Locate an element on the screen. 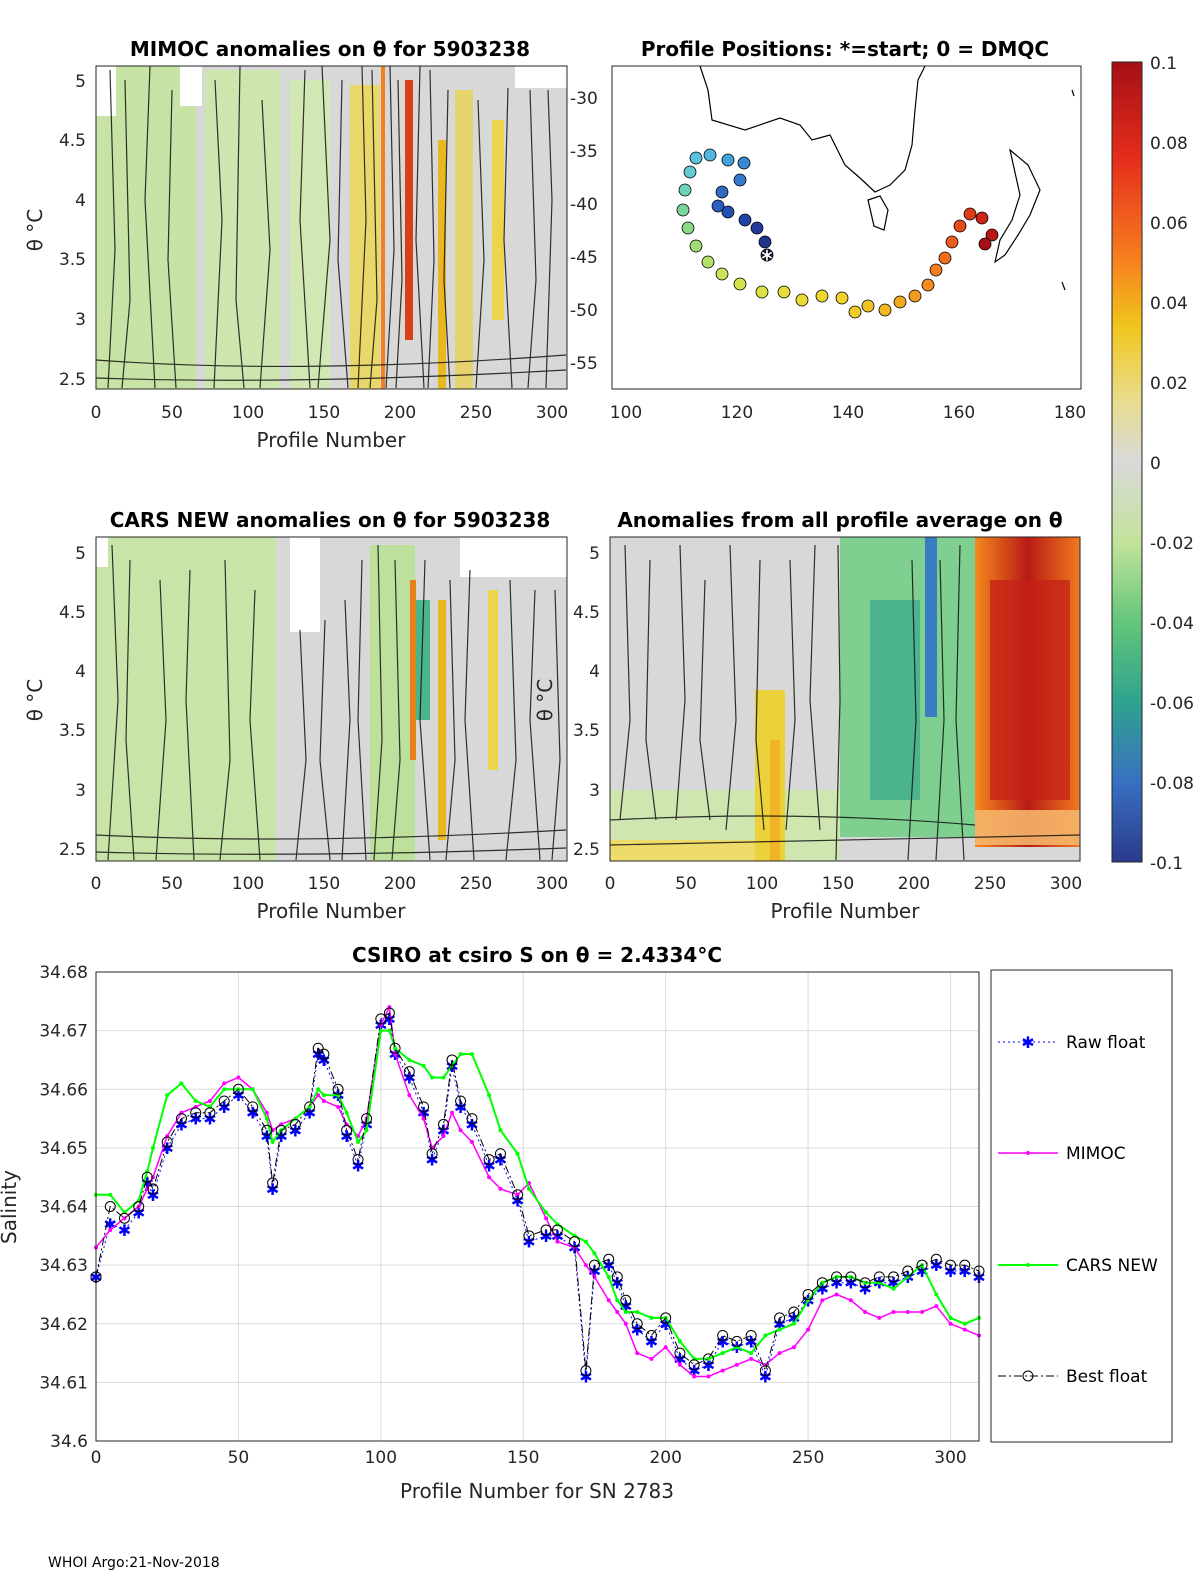 The height and width of the screenshot is (1575, 1200). cars-xticks: 0 50 100 150 200 250 300 is located at coordinates (330, 884).